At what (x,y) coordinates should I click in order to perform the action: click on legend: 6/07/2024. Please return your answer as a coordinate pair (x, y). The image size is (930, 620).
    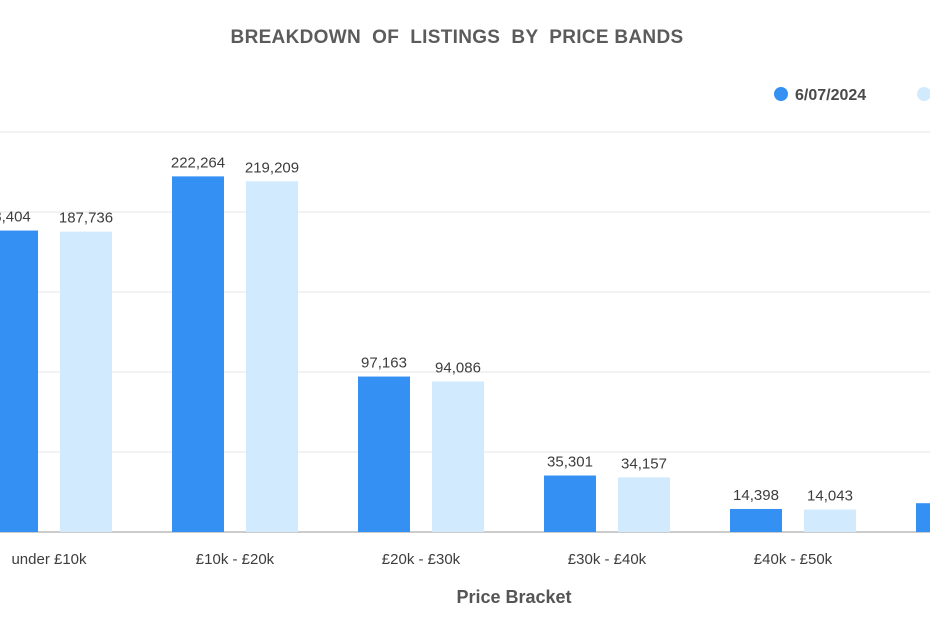
    Looking at the image, I should click on (852, 95).